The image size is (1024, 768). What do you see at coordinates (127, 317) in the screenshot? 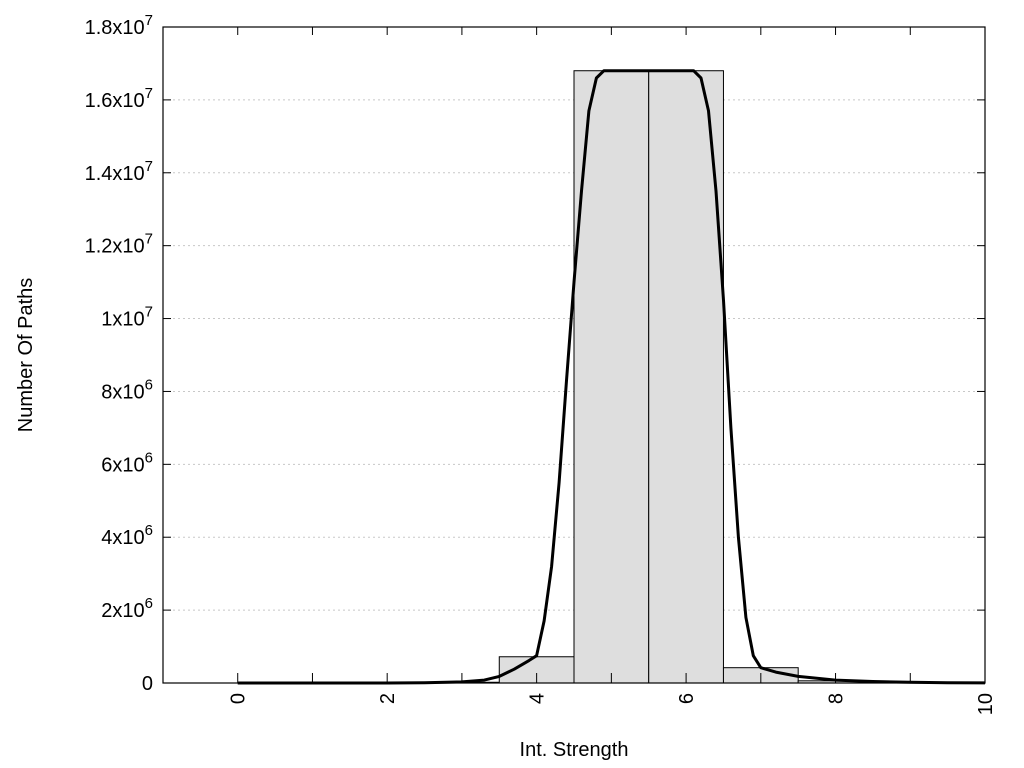
I see `y-tick-label-5: 1x10⁷` at bounding box center [127, 317].